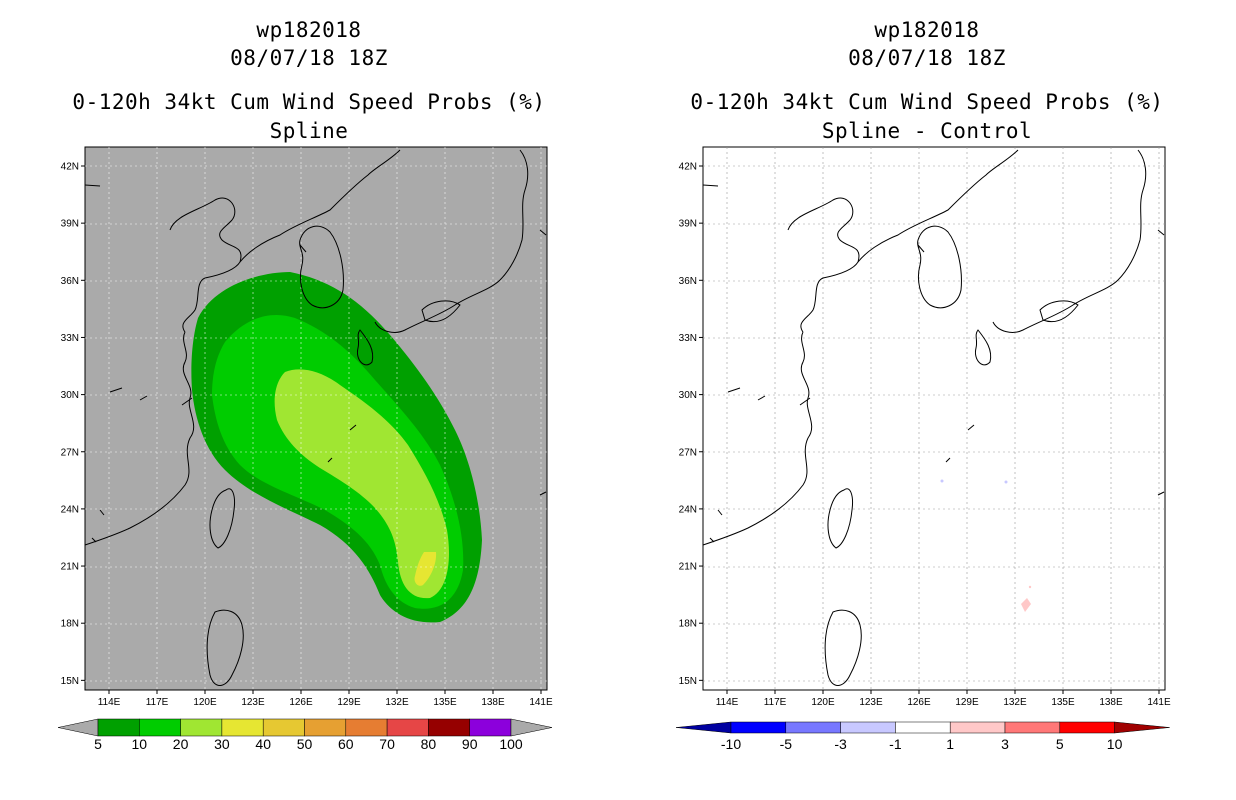 This screenshot has height=800, width=1236. Describe the element at coordinates (1030, 587) in the screenshot. I see `diff-positive-dot` at that location.